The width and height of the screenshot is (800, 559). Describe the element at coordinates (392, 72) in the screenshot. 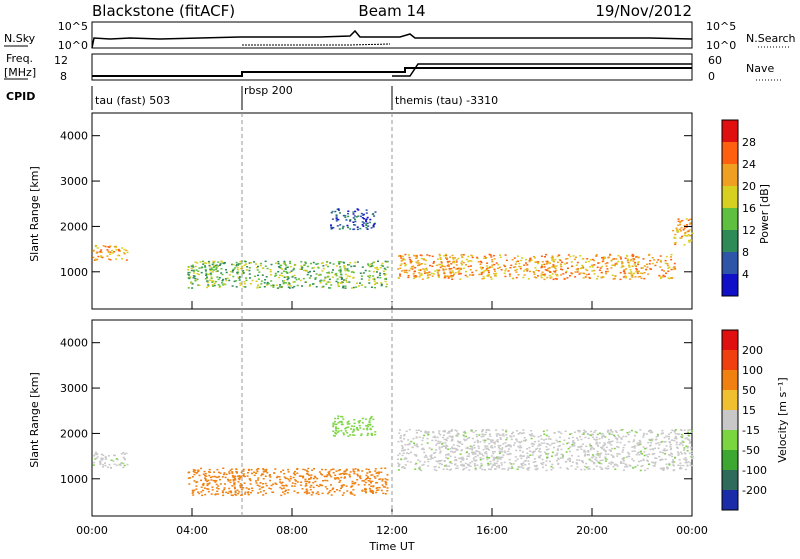

I see `freq-trace` at that location.